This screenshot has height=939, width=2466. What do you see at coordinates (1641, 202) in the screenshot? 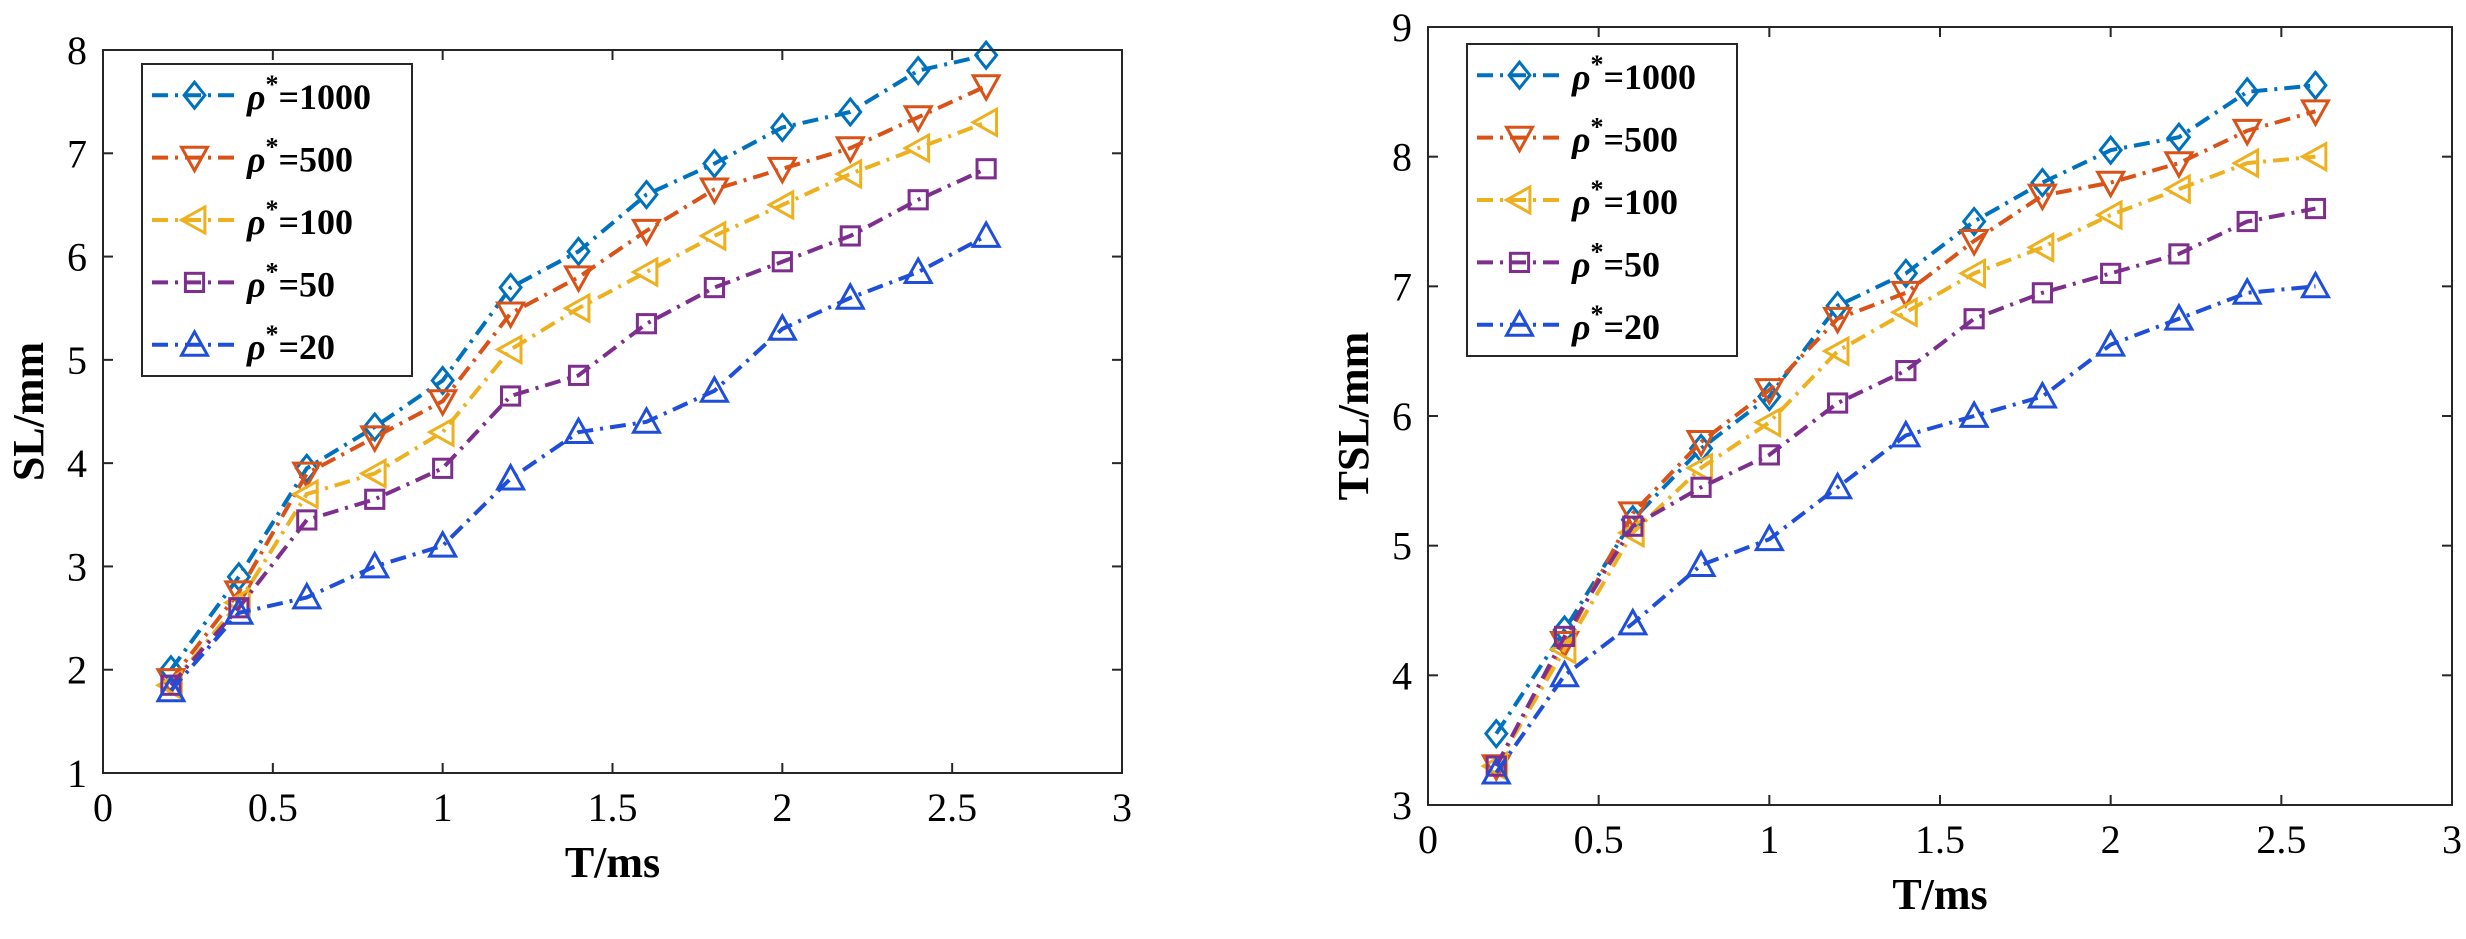
I see `legend-label-value: =100` at bounding box center [1641, 202].